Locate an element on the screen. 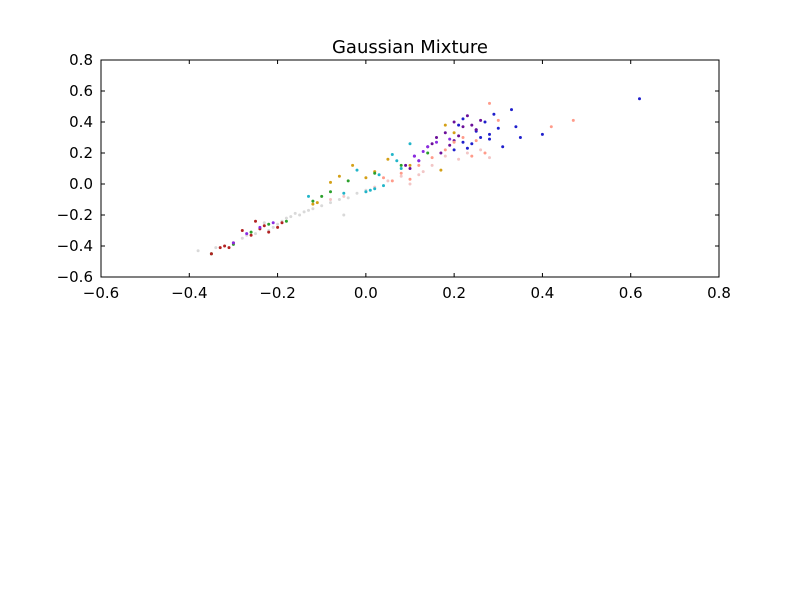  x-tick-label: 0.8 is located at coordinates (719, 293).